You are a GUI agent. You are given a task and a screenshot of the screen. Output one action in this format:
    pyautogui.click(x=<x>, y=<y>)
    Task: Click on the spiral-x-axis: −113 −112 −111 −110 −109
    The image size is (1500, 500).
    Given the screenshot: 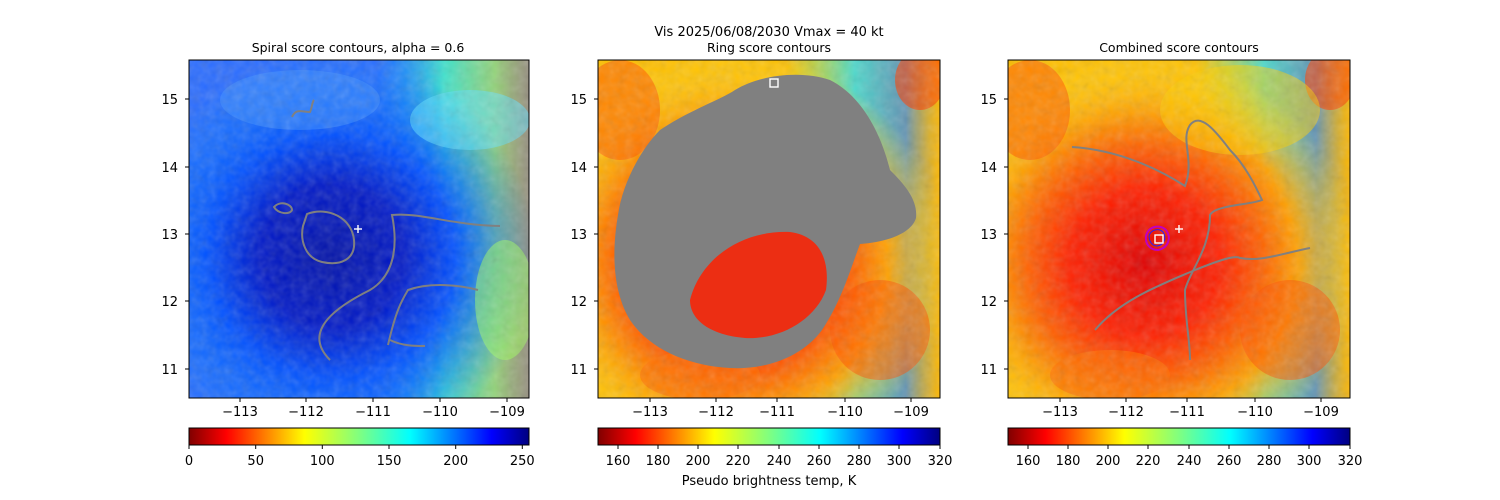 What is the action you would take?
    pyautogui.click(x=373, y=409)
    